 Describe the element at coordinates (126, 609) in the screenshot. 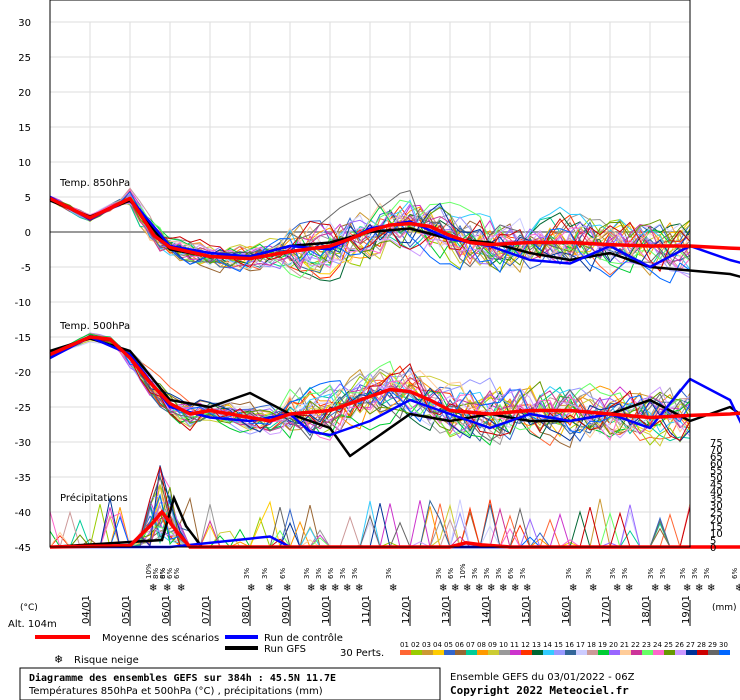

I see `x-tick-label: 05/01` at that location.